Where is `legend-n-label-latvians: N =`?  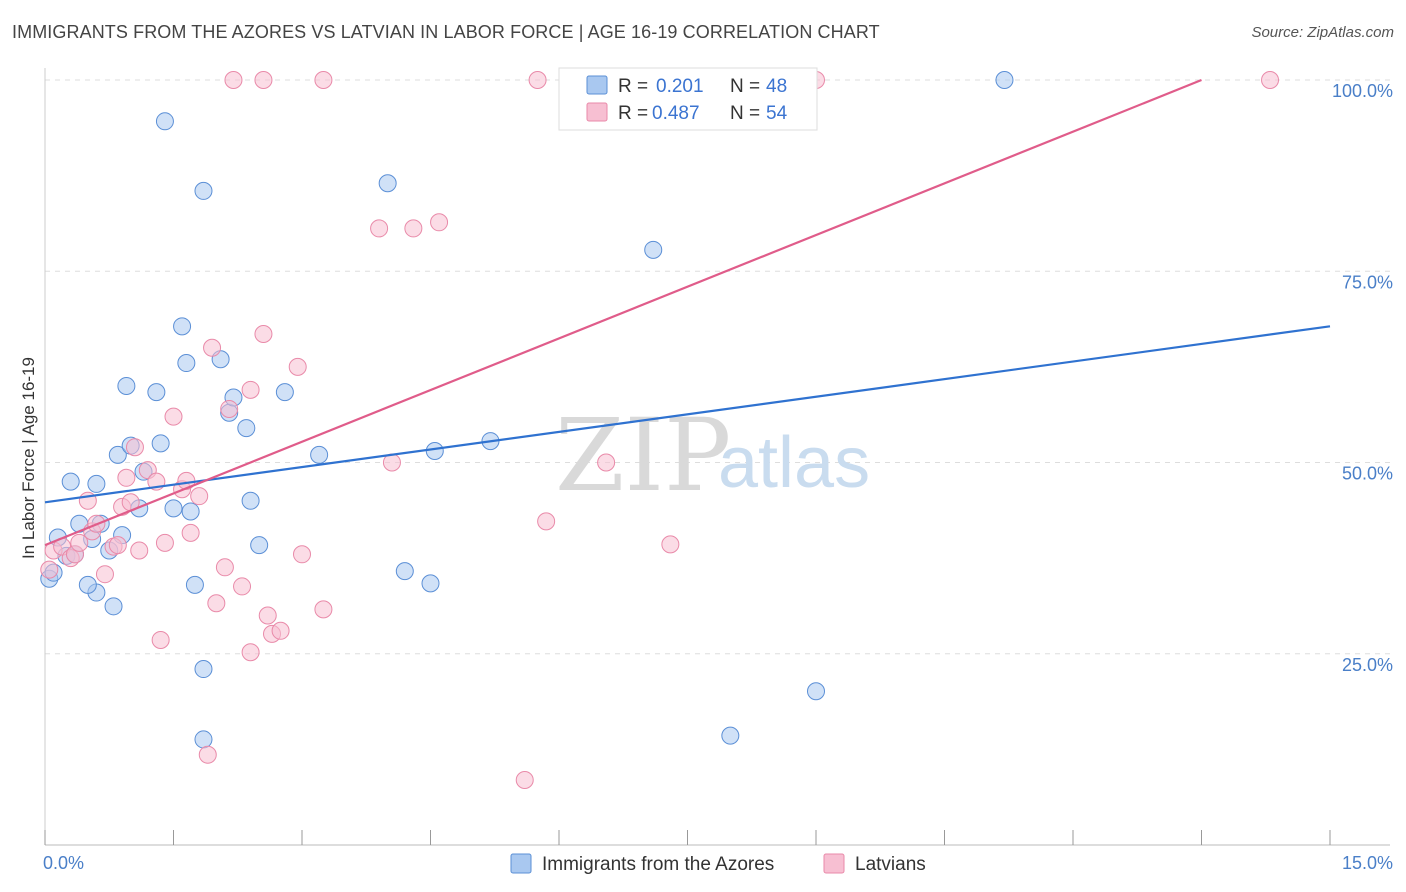
legend-n-label-latvians: N = is located at coordinates (745, 113).